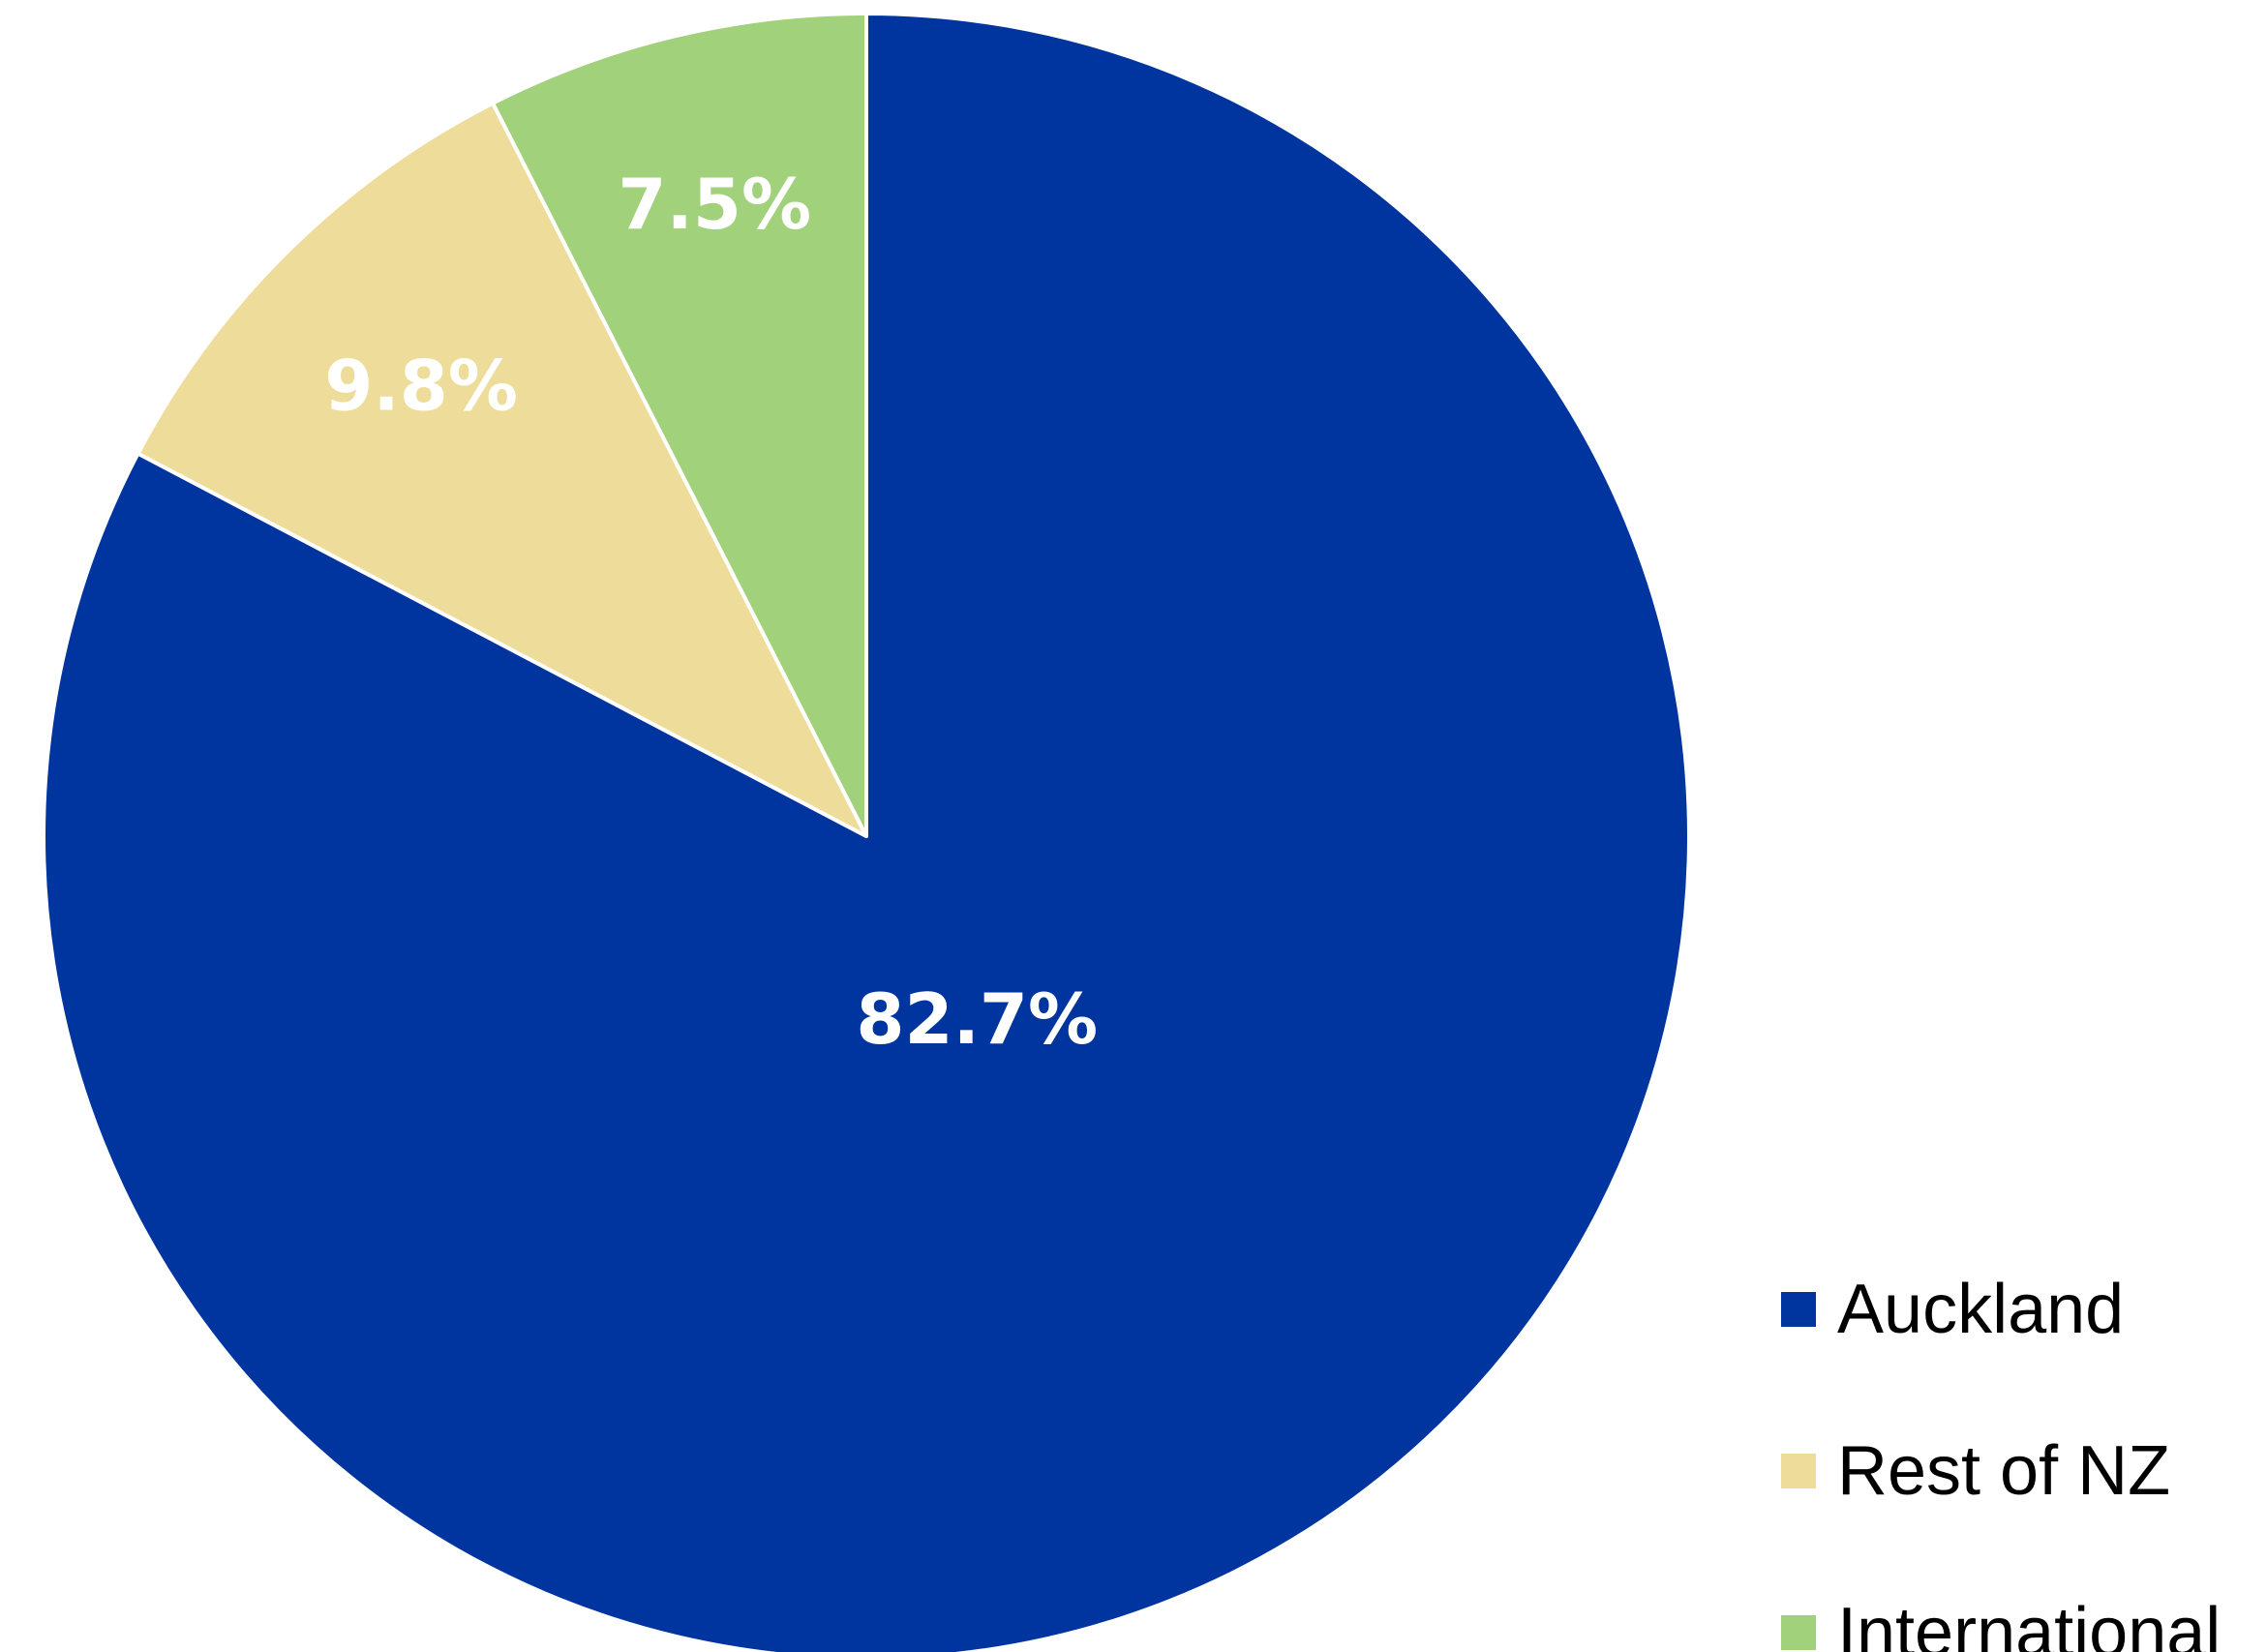  I want to click on slice-label-international: 7.5%, so click(714, 205).